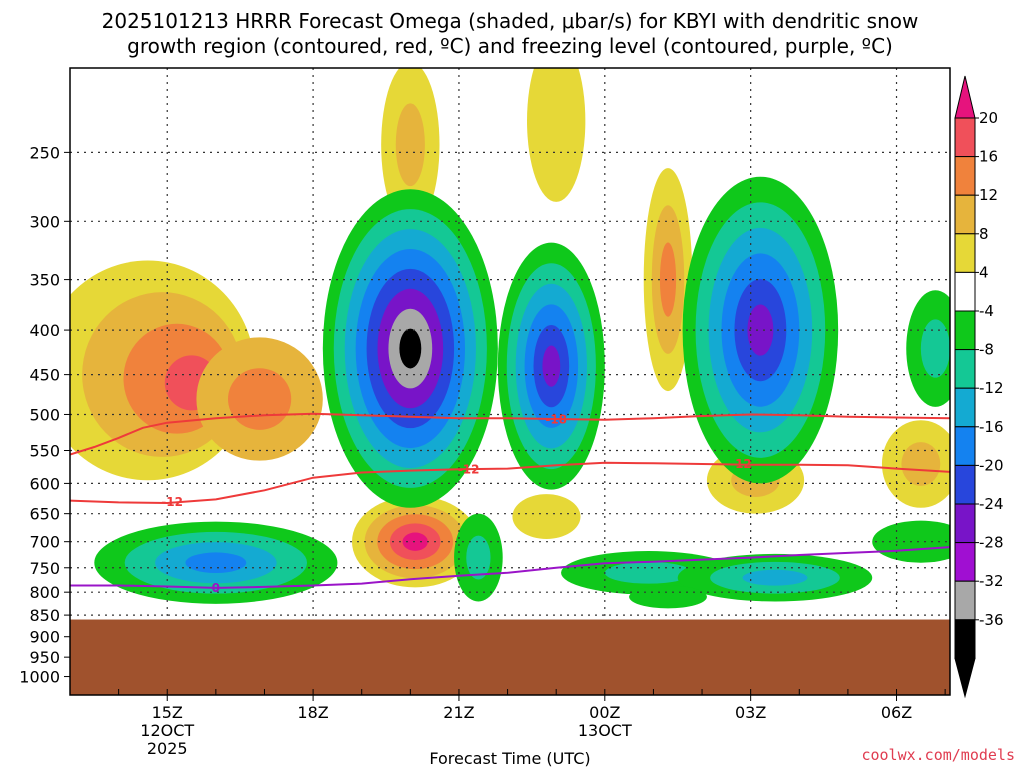 The height and width of the screenshot is (768, 1024). What do you see at coordinates (39, 677) in the screenshot?
I see `y-tick-label-1000: 1000` at bounding box center [39, 677].